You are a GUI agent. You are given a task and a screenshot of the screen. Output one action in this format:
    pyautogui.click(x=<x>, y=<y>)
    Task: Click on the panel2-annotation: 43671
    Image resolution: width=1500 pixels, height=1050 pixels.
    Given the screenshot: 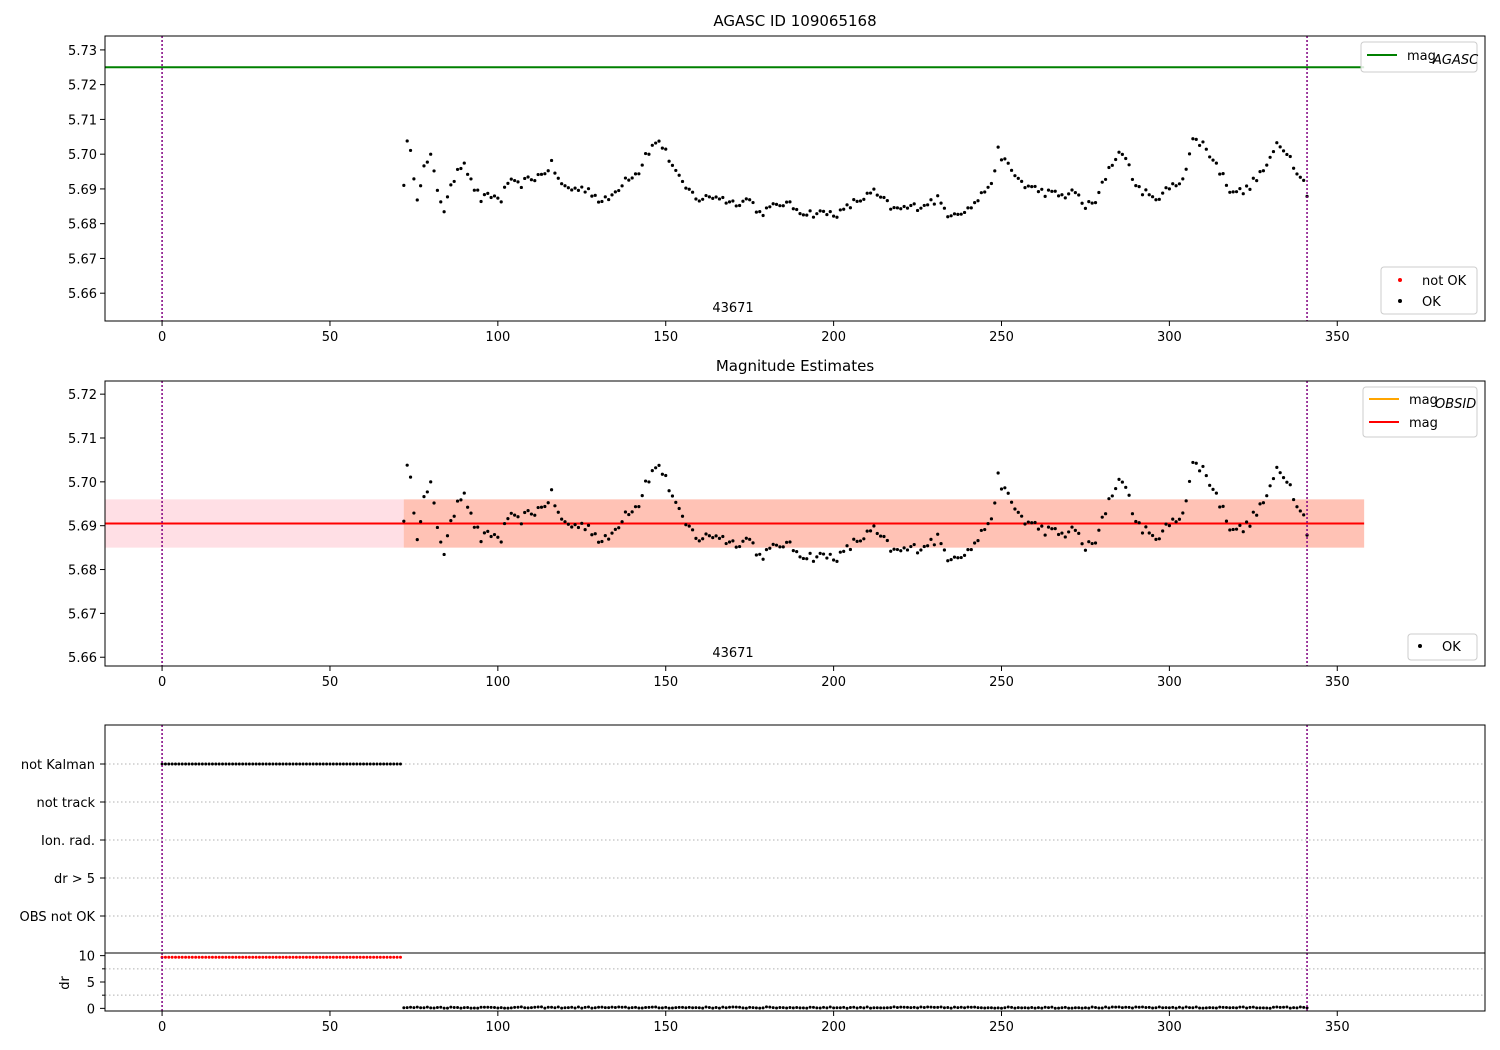 What is the action you would take?
    pyautogui.click(x=732, y=653)
    